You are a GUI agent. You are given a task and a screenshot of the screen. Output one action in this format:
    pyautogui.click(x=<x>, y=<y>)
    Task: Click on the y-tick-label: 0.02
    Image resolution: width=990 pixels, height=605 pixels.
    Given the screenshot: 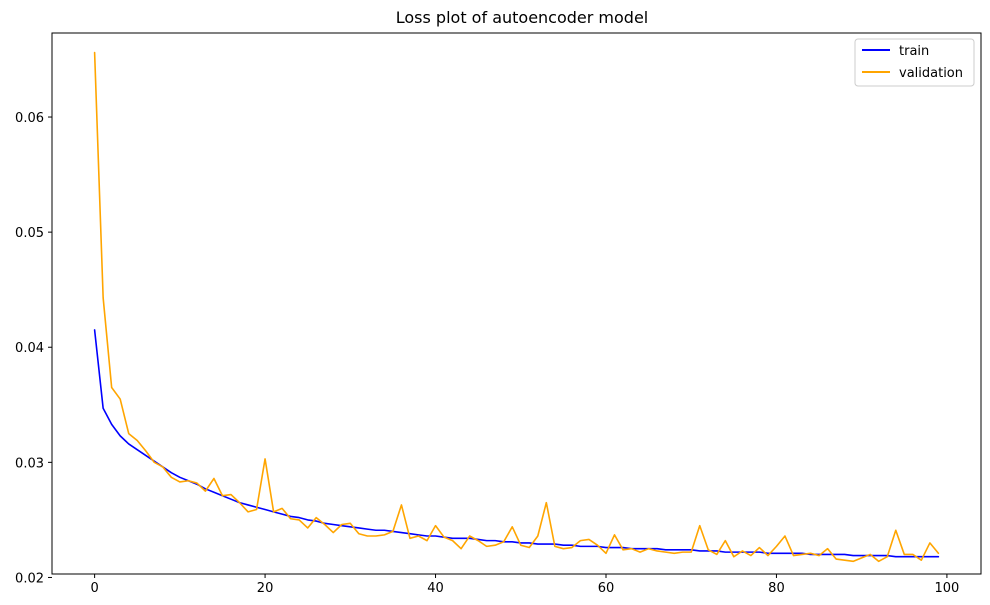 What is the action you would take?
    pyautogui.click(x=29, y=578)
    